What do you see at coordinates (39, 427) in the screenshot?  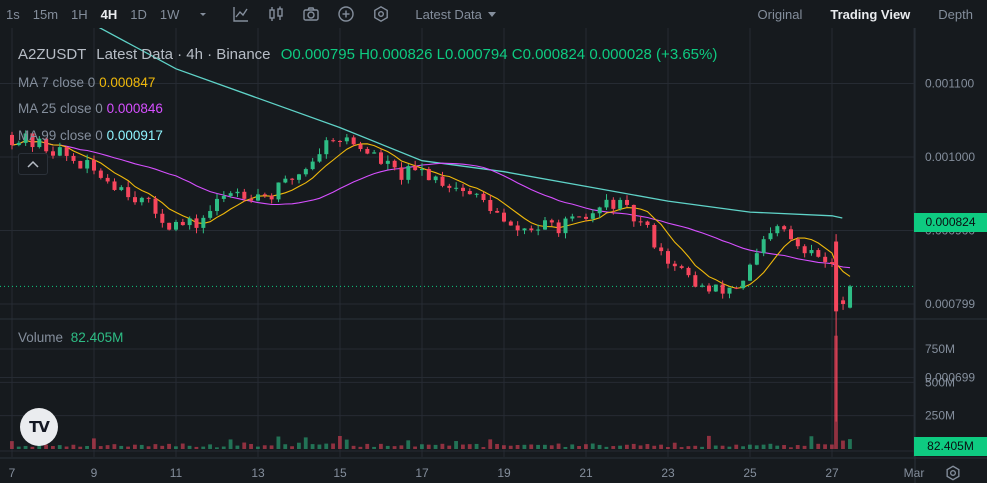 I see `tradingview-logo: TV` at bounding box center [39, 427].